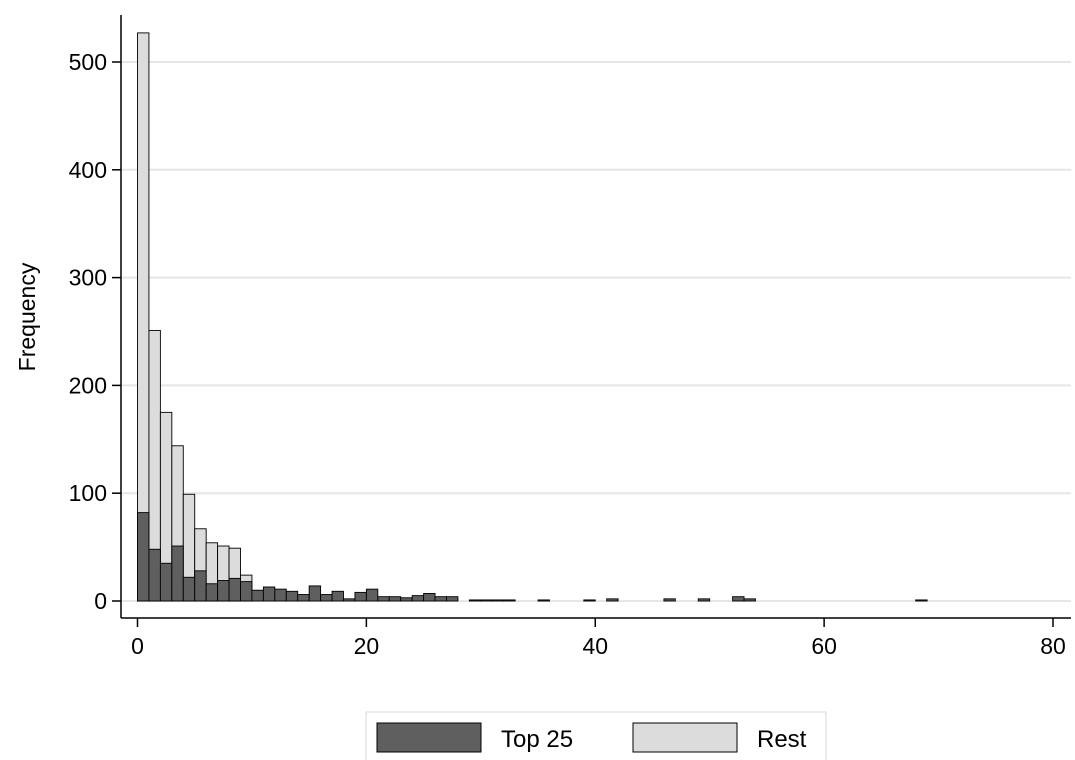  What do you see at coordinates (595, 646) in the screenshot?
I see `x-tick-label-40: 40` at bounding box center [595, 646].